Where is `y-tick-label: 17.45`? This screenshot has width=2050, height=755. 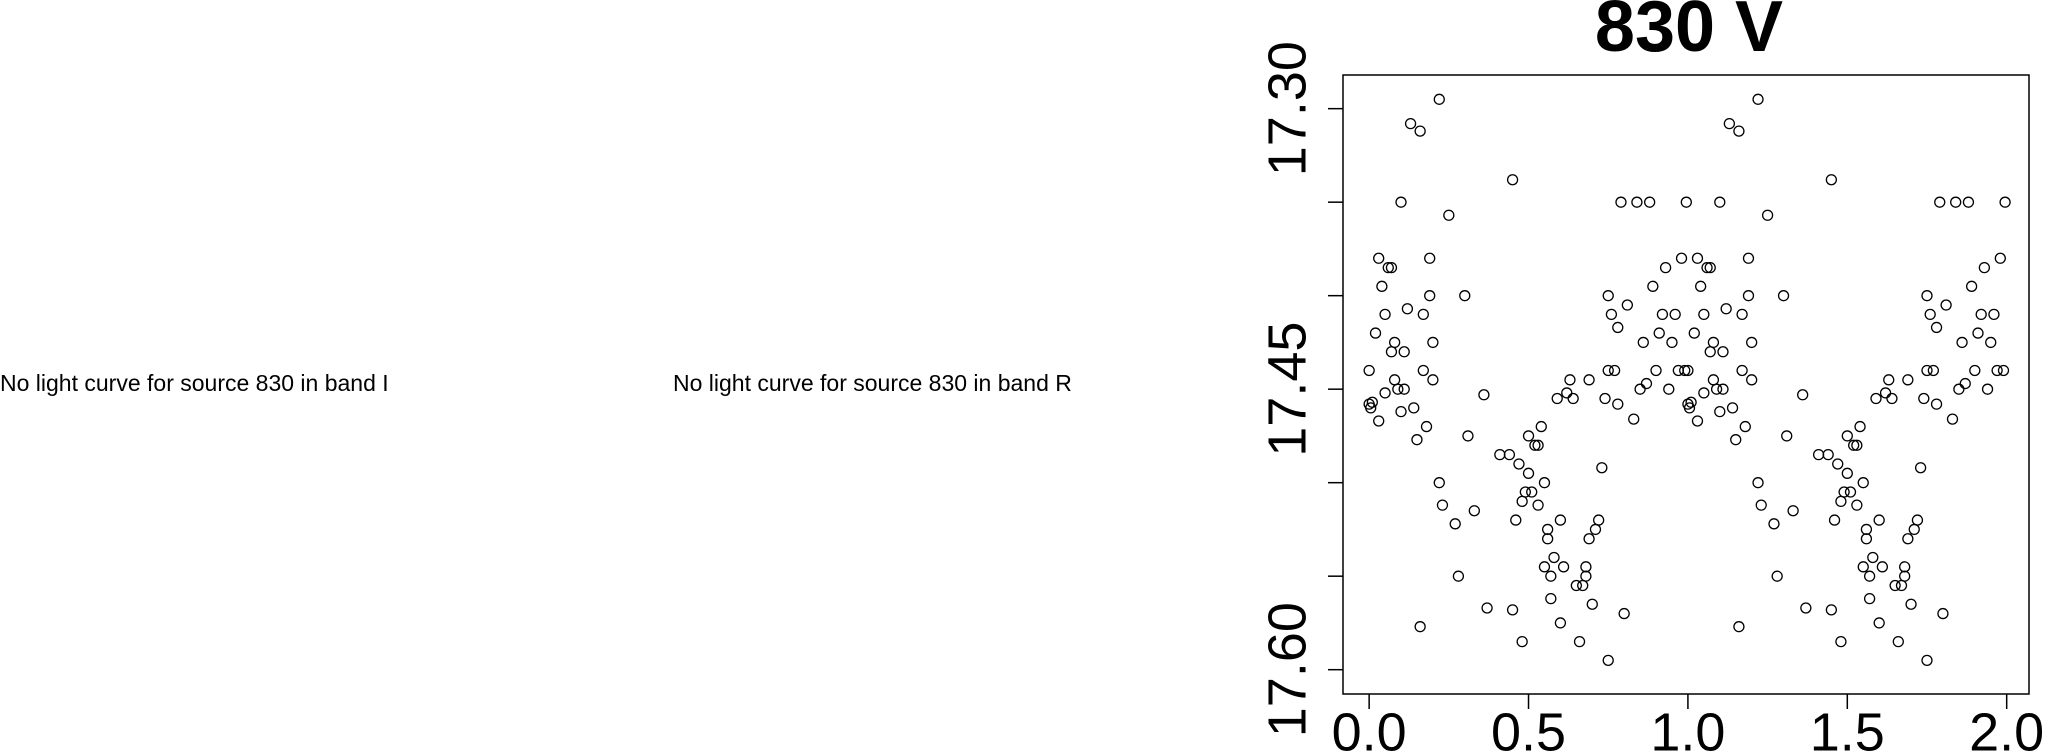 y-tick-label: 17.45 is located at coordinates (1287, 389).